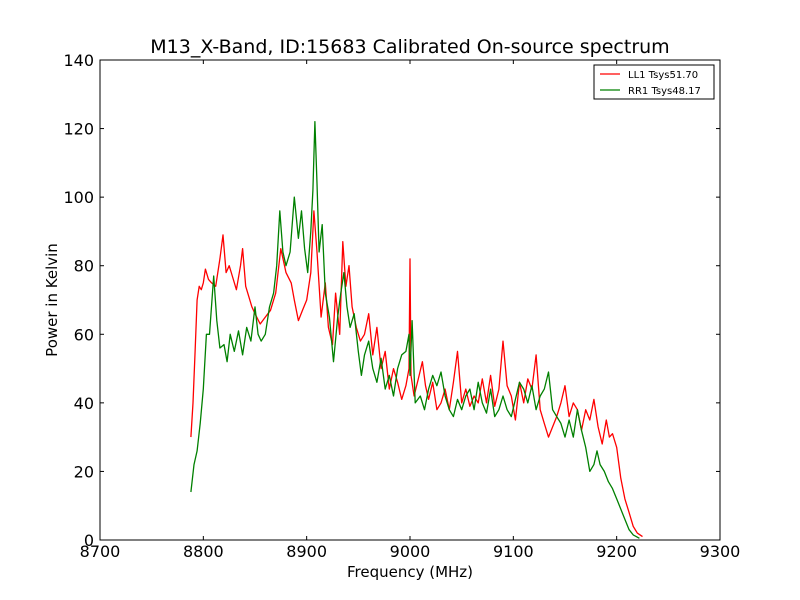 The width and height of the screenshot is (800, 600). Describe the element at coordinates (664, 91) in the screenshot. I see `legend-label-1: RR1 Tsys48.17` at that location.